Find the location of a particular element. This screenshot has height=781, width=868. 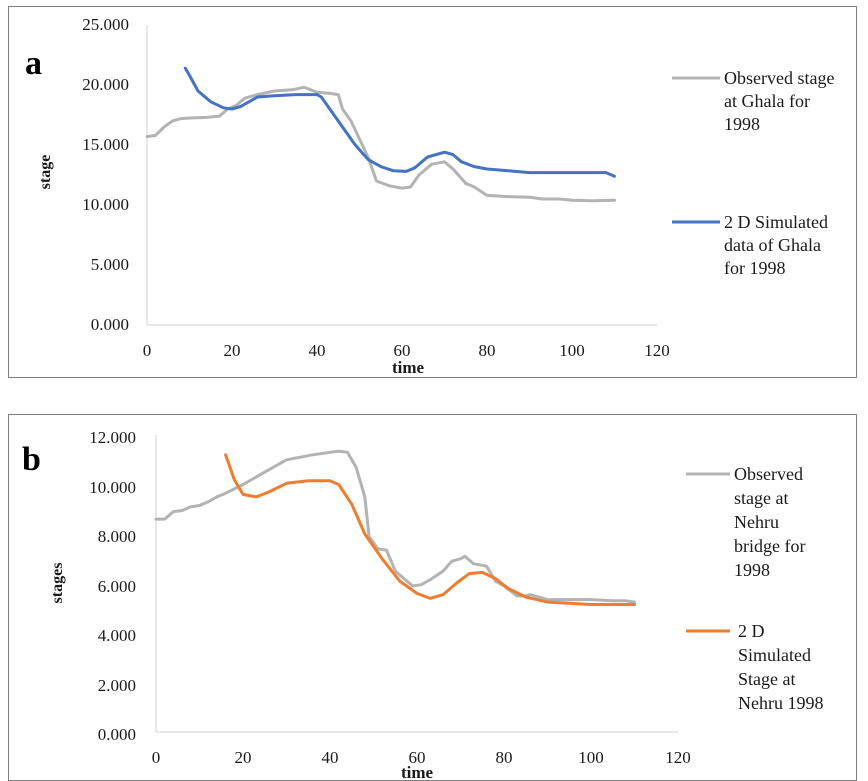

chart-b-x-ticks: 0 20 40 60 80 100 120 is located at coordinates (421, 757).